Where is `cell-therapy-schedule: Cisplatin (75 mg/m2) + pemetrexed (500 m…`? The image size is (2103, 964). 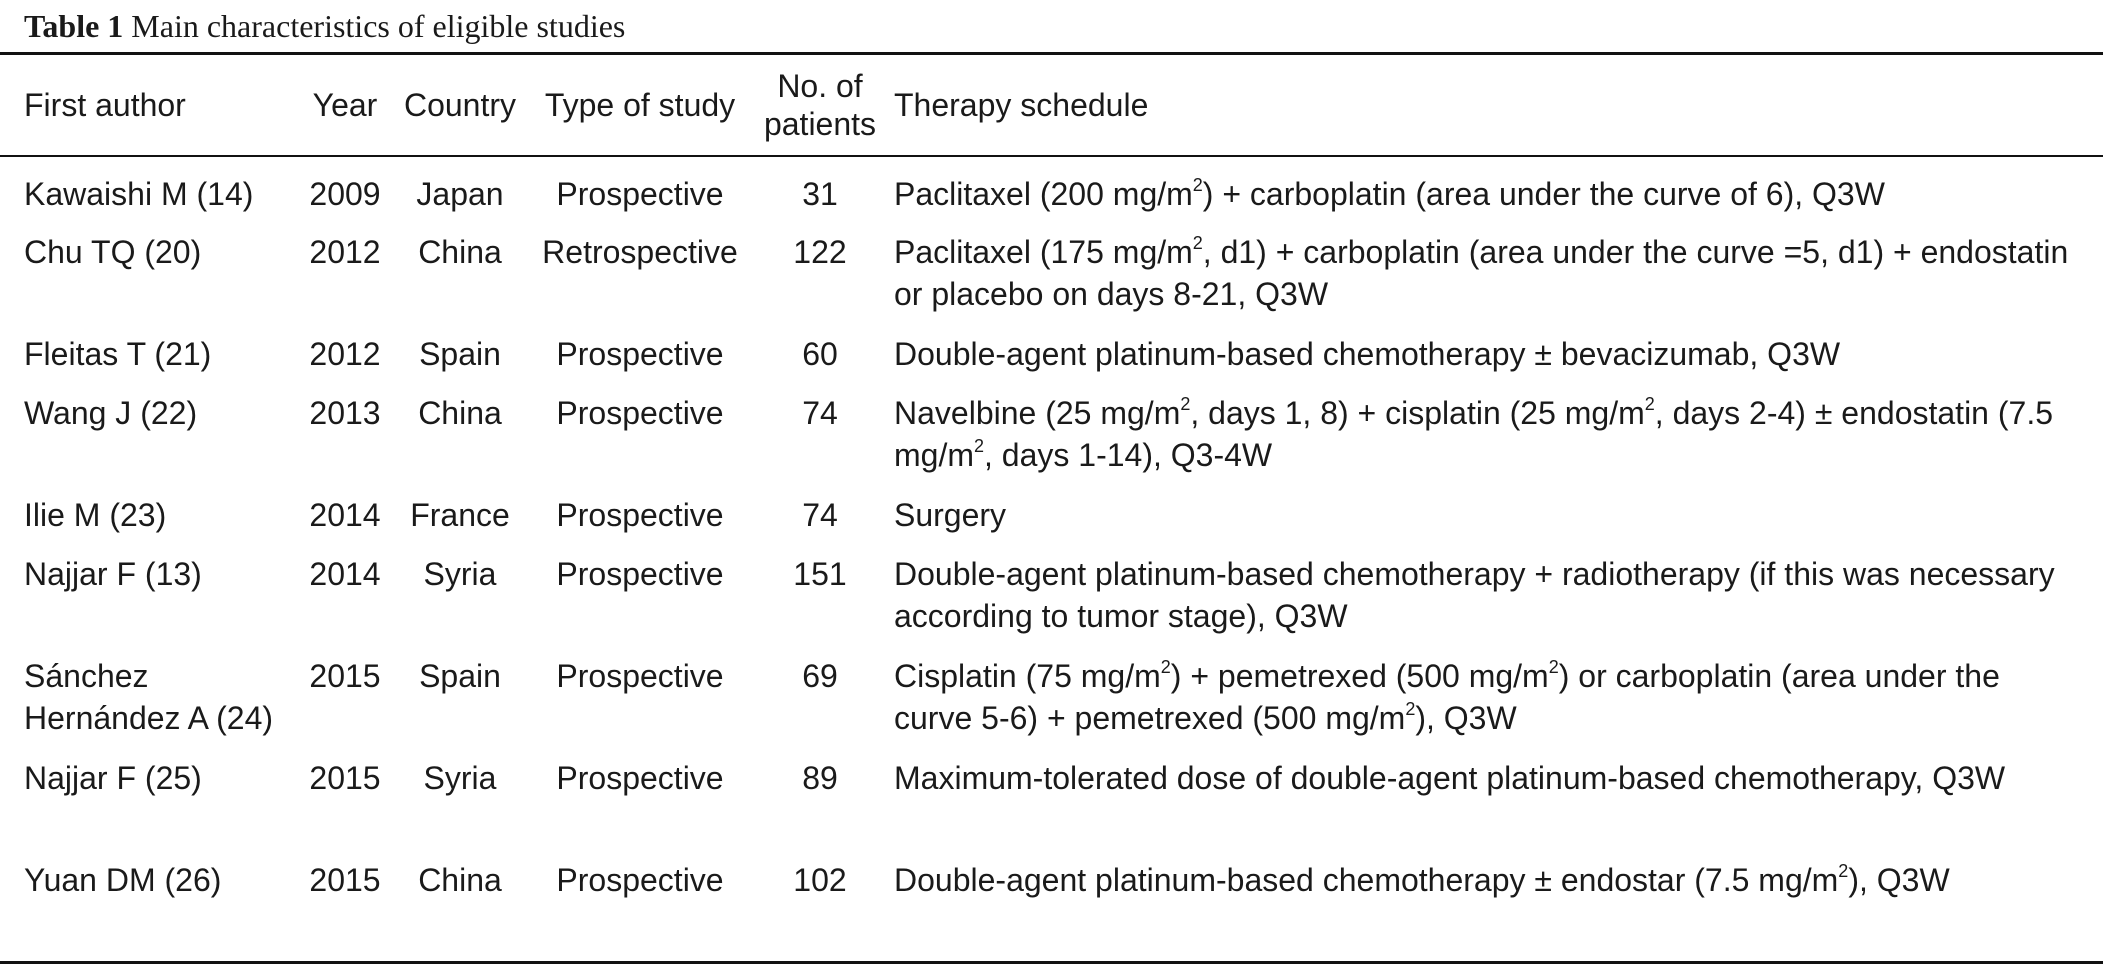 cell-therapy-schedule: Cisplatin (75 mg/m2) + pemetrexed (500 m… is located at coordinates (1496, 698).